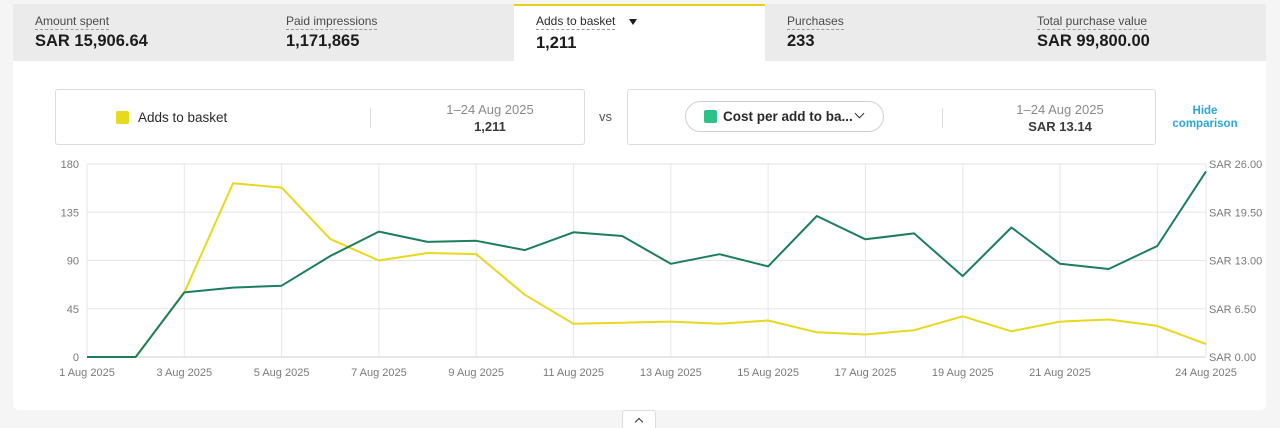 The height and width of the screenshot is (428, 1280). What do you see at coordinates (1205, 117) in the screenshot?
I see `hide-comparison-link: Hide comparison` at bounding box center [1205, 117].